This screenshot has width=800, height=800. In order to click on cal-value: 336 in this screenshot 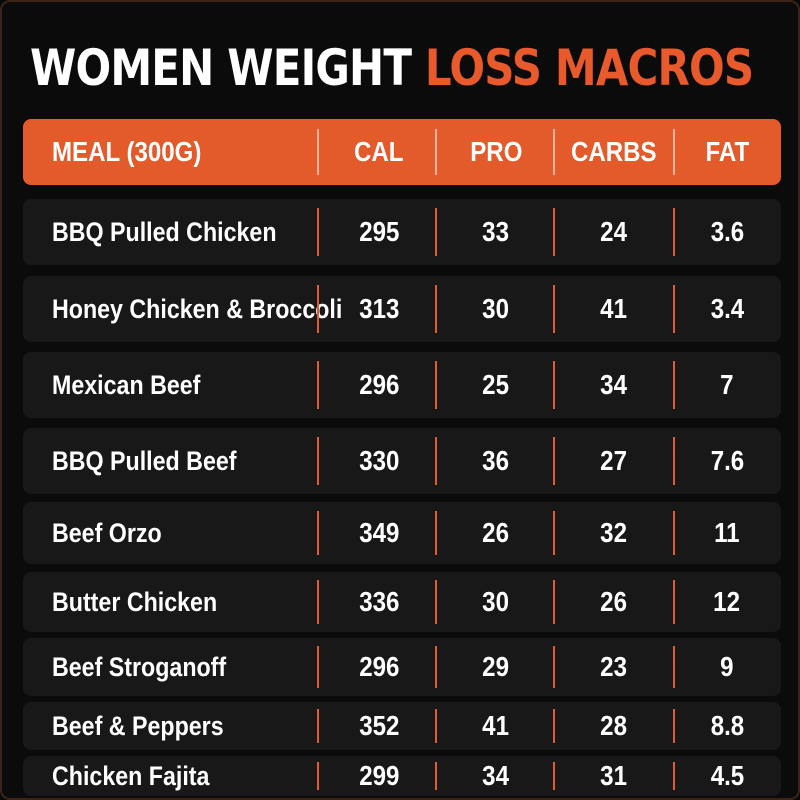, I will do `click(379, 601)`.